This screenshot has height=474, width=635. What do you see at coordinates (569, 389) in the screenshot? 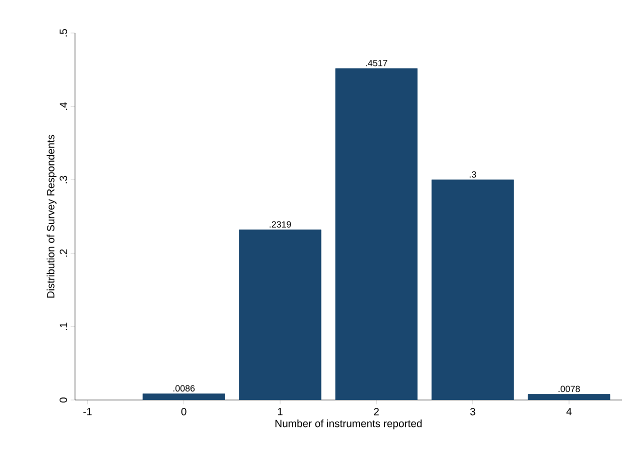
I see `data-label: .0078` at bounding box center [569, 389].